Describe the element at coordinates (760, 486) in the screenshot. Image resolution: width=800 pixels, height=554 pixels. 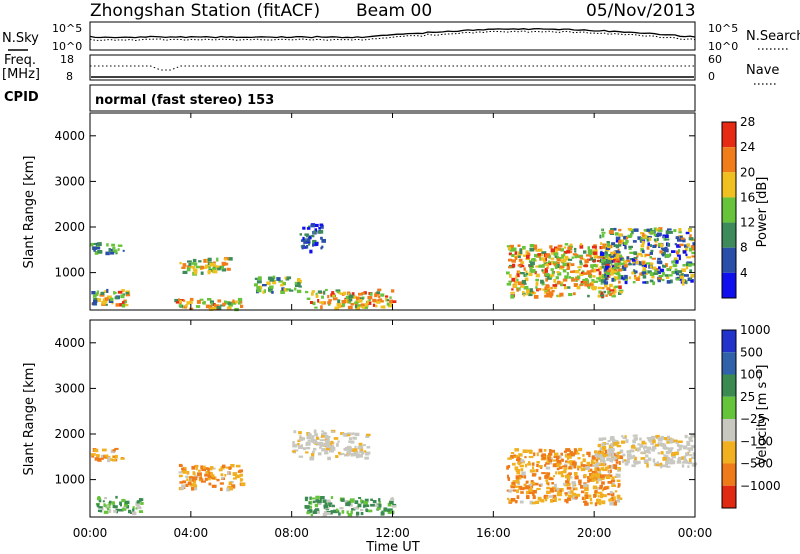
I see `velocity-colorbar-tick: −1000` at that location.